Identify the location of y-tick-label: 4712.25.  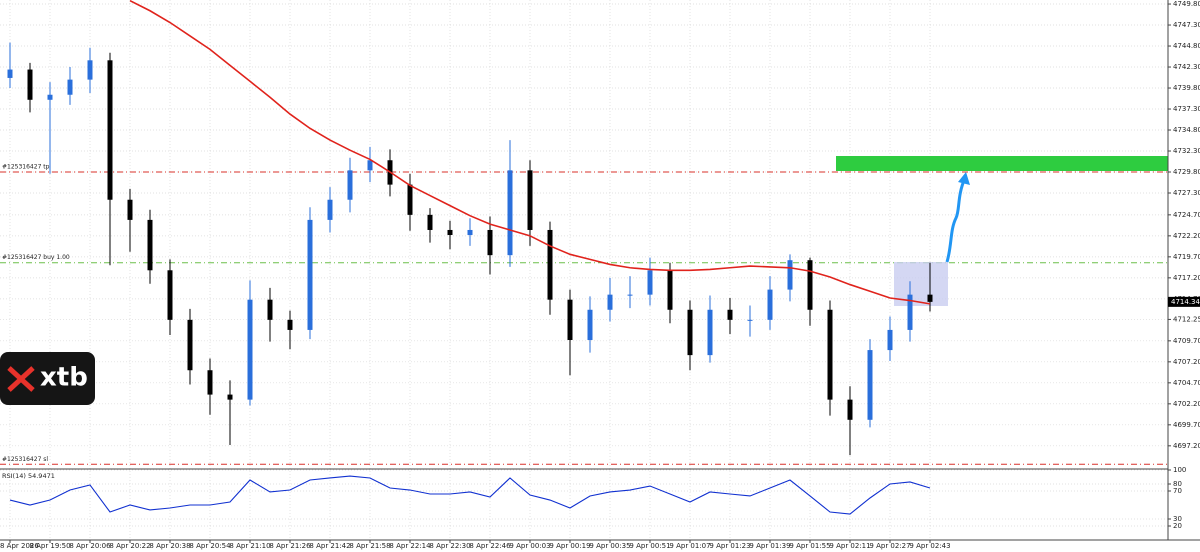
(1186, 319).